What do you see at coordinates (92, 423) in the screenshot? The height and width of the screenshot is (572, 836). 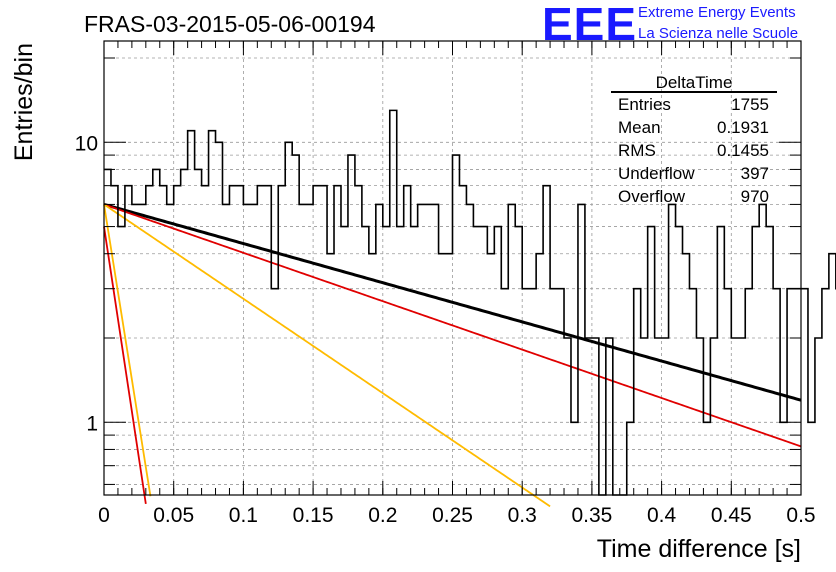 I see `y-tick-label: 1` at bounding box center [92, 423].